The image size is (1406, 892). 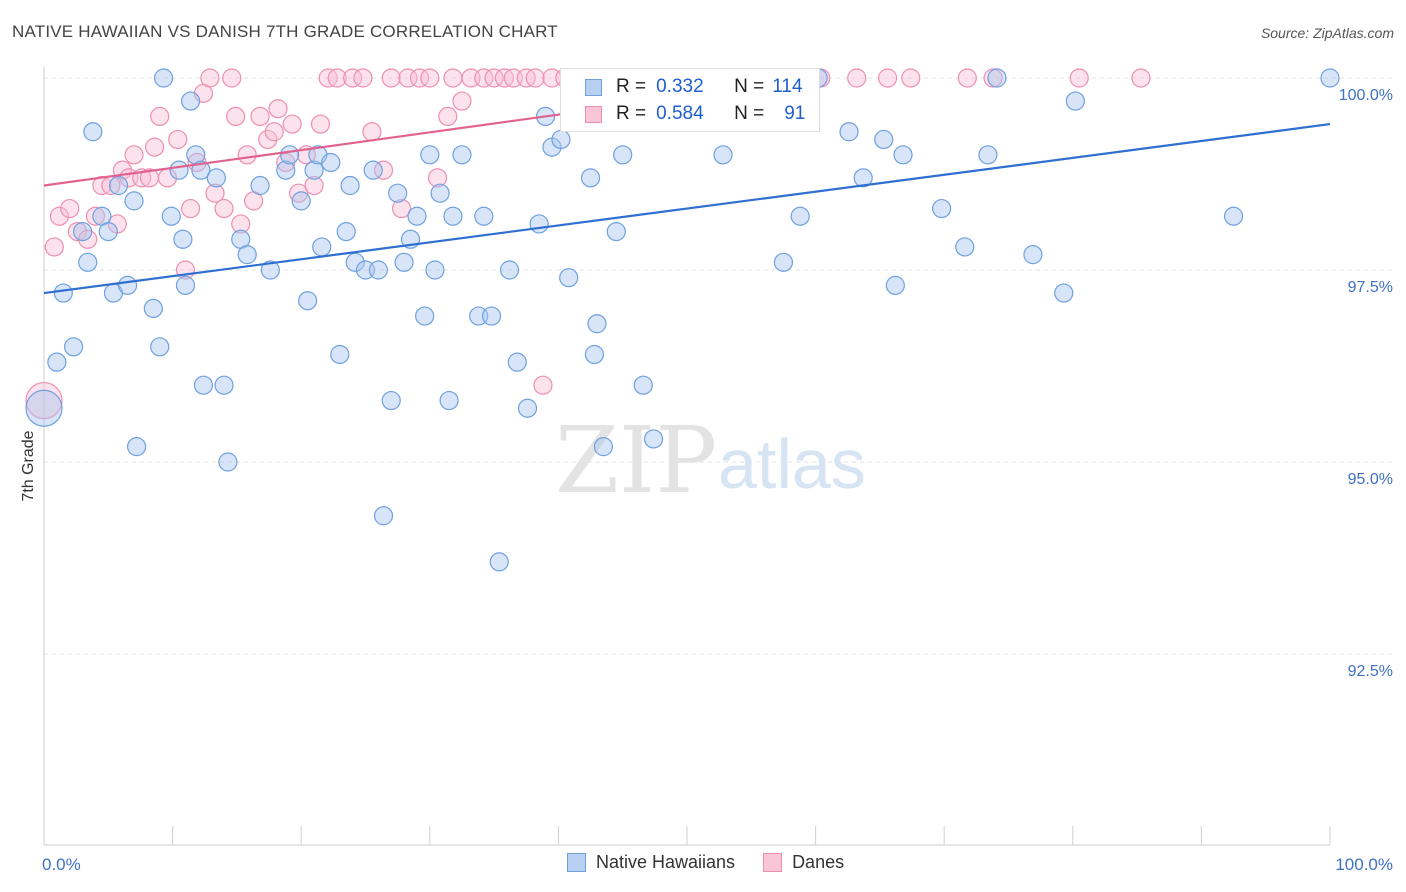 I want to click on bottom-legend-danes: Danes, so click(x=803, y=862).